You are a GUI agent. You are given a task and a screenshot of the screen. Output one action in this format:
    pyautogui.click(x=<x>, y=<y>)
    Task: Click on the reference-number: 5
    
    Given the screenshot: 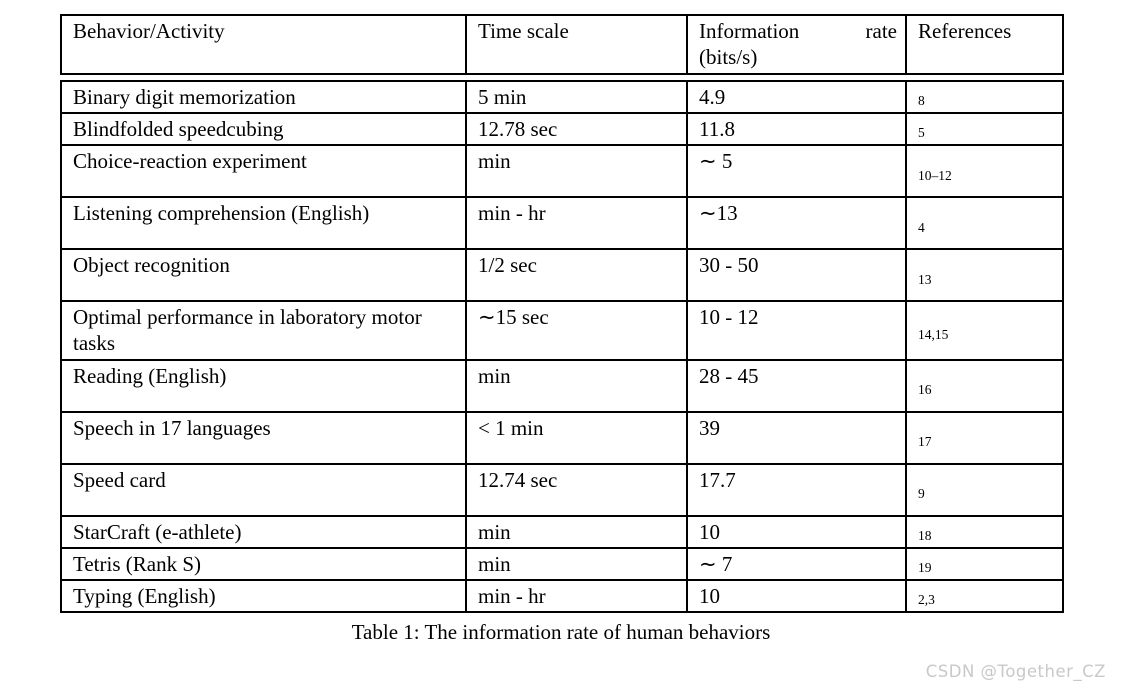 What is the action you would take?
    pyautogui.click(x=921, y=132)
    